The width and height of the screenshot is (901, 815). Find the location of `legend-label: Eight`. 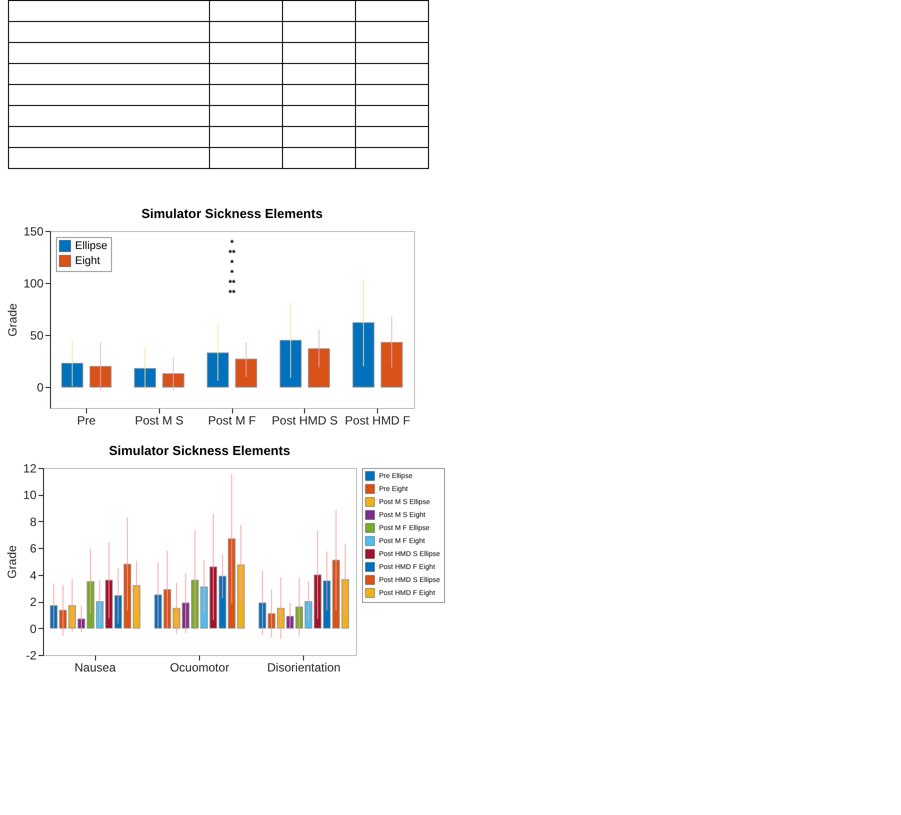

legend-label: Eight is located at coordinates (87, 261).